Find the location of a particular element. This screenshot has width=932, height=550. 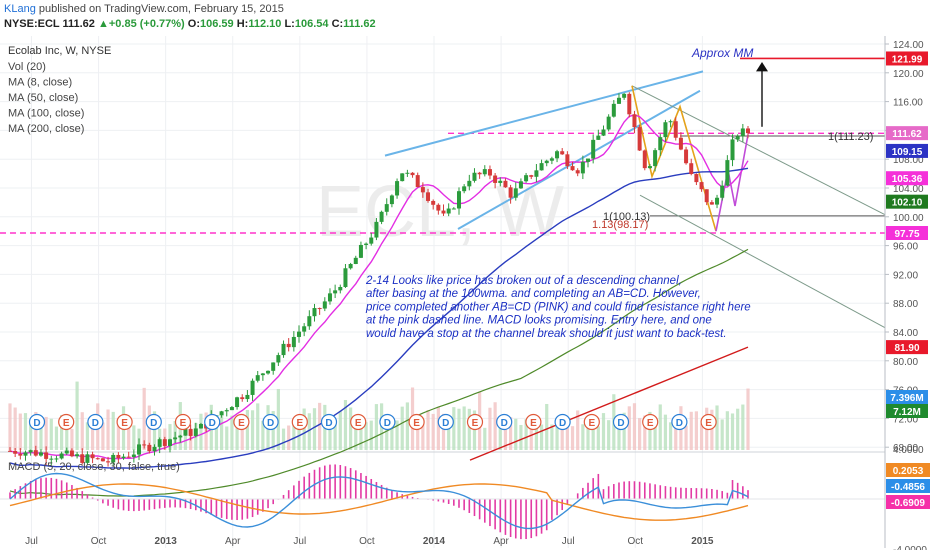

up-arrow-icon: ▲ is located at coordinates (103, 24).